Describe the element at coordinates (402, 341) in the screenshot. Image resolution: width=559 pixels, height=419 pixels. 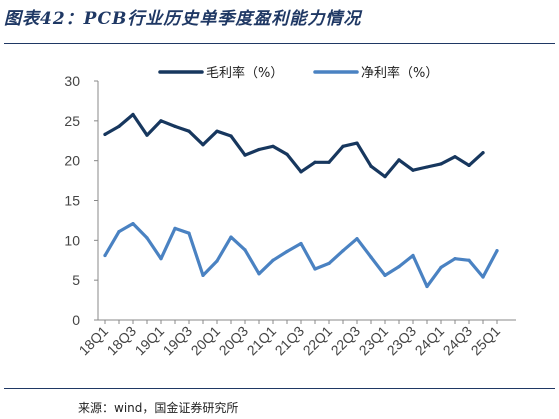
I see `x-tick-label: 23Q3` at that location.